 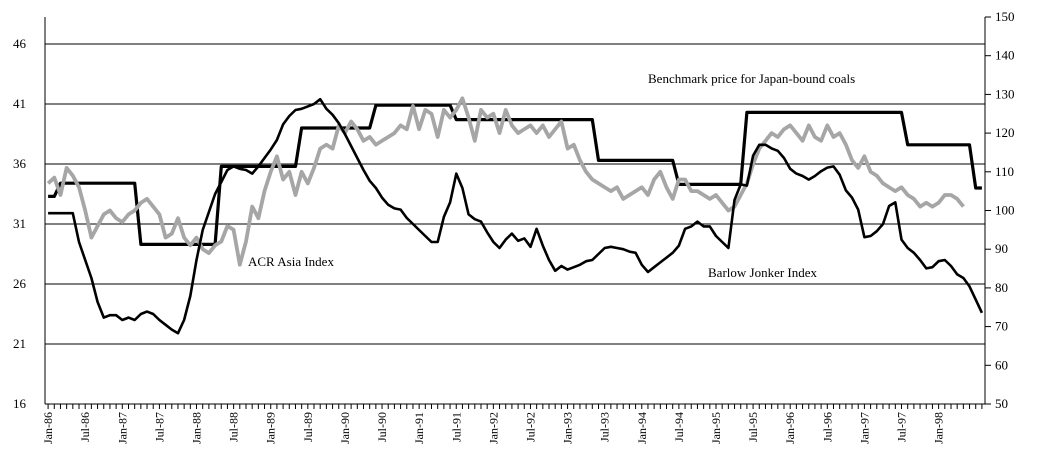 I want to click on x-tick-label: Jan-98, so click(x=939, y=428).